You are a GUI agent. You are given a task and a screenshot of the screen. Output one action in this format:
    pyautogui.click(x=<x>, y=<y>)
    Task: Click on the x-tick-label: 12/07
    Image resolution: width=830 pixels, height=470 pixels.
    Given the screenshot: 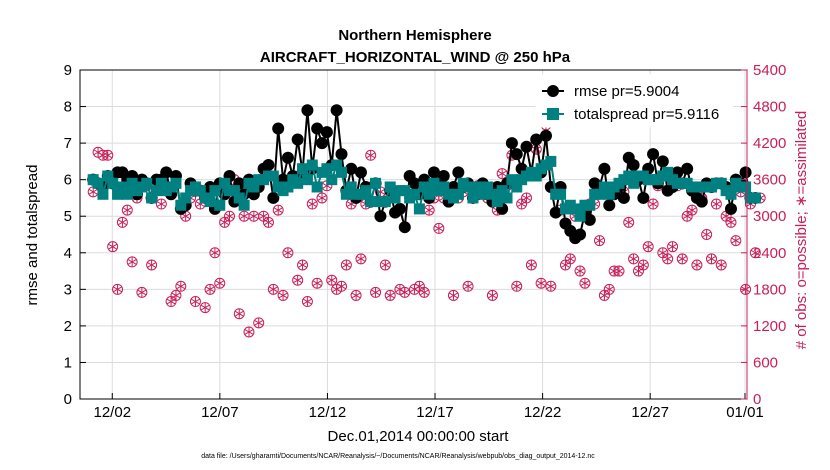 What is the action you would take?
    pyautogui.click(x=220, y=412)
    